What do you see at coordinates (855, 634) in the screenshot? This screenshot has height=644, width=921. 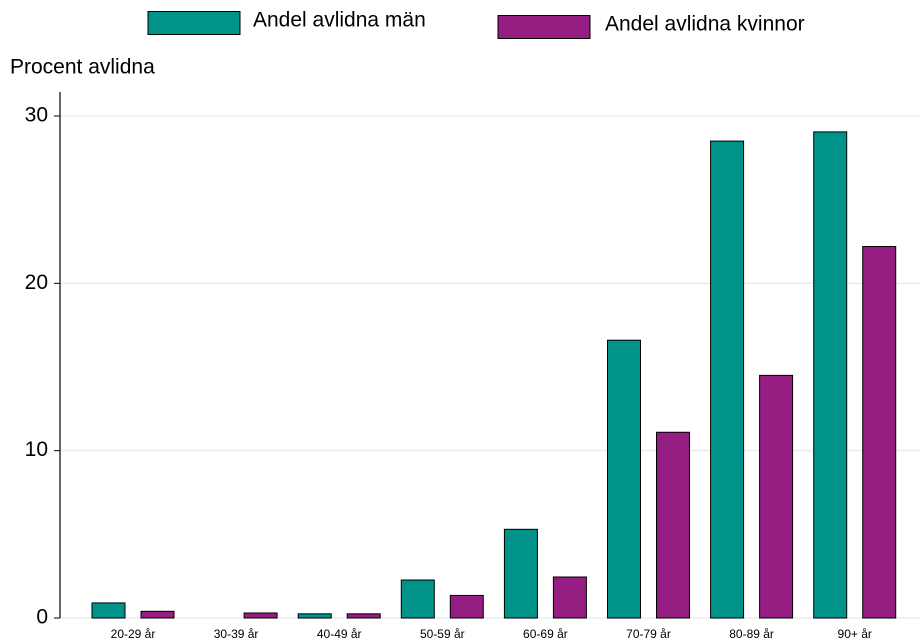 I see `x-tick-label: 90+ år` at bounding box center [855, 634].